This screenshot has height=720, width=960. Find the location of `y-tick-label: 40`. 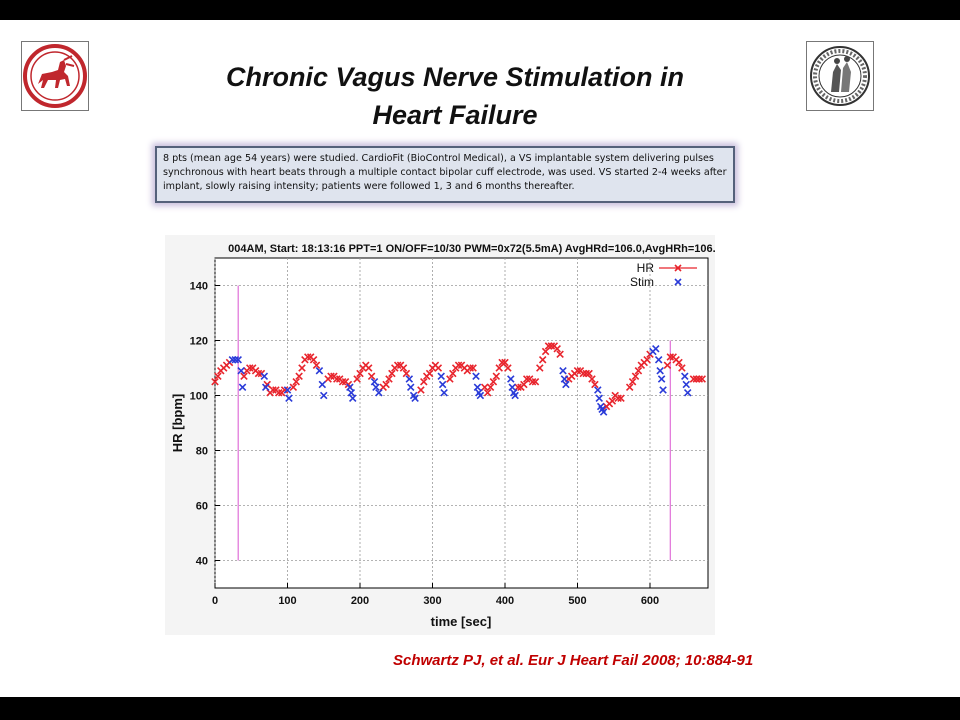

y-tick-label: 40 is located at coordinates (202, 562).